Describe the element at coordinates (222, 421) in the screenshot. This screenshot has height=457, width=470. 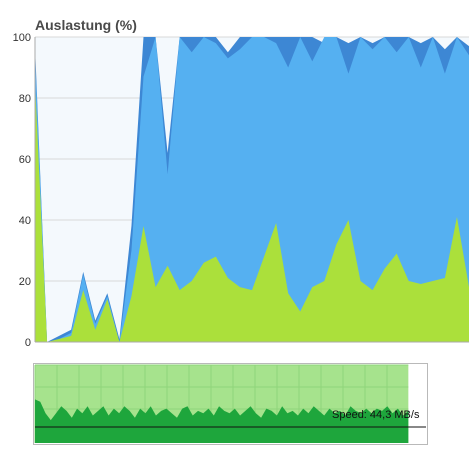
I see `speed-wave` at that location.